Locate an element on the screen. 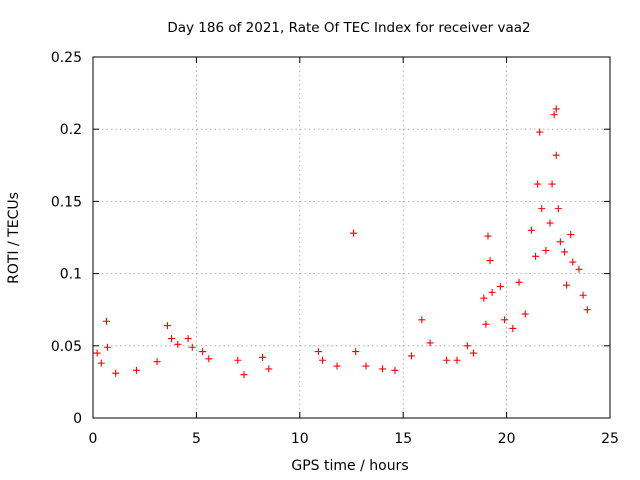 Image resolution: width=640 pixels, height=480 pixels. x-tick-label: 25 is located at coordinates (610, 439).